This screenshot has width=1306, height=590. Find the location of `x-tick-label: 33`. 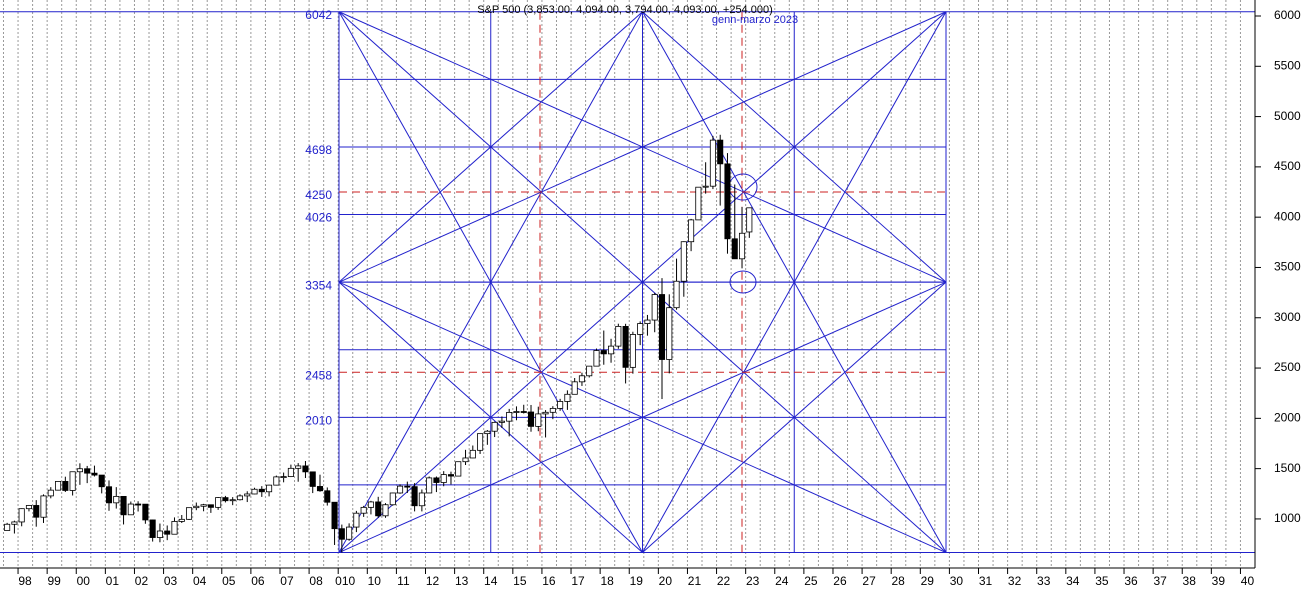

x-tick-label: 33 is located at coordinates (1044, 581).